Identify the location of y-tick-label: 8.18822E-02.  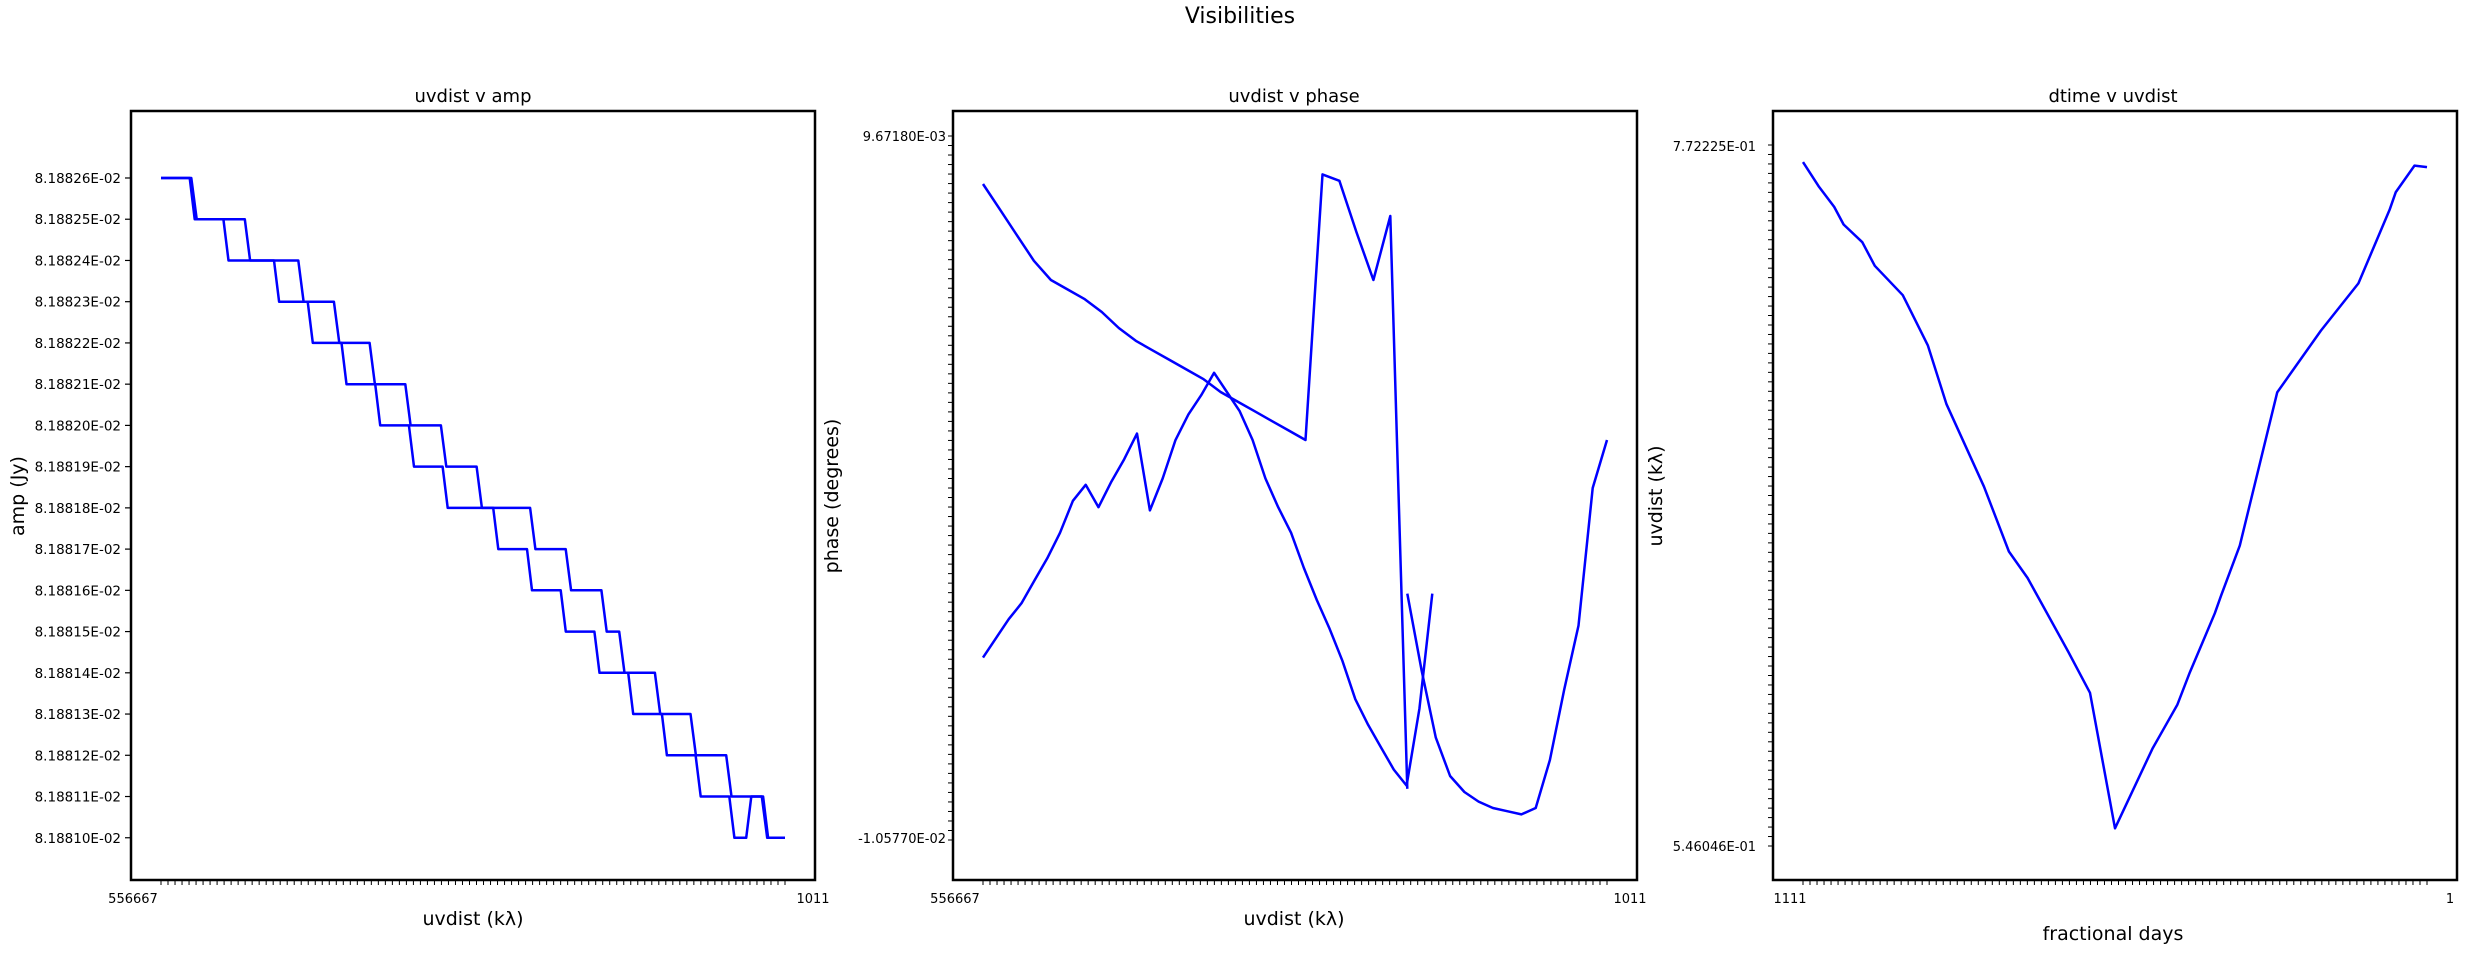
(78, 344).